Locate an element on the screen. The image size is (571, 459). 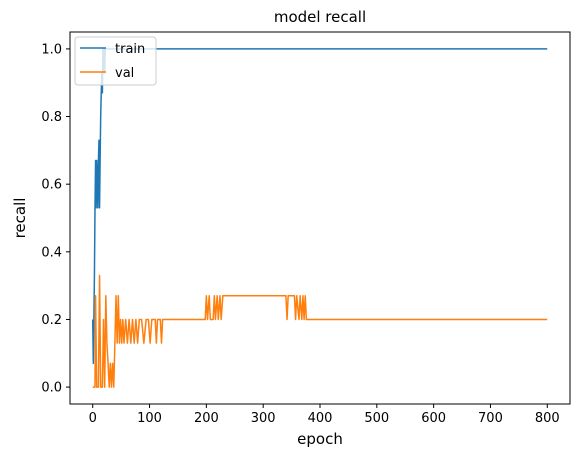
y-tick-label: 0.0 is located at coordinates (51, 388).